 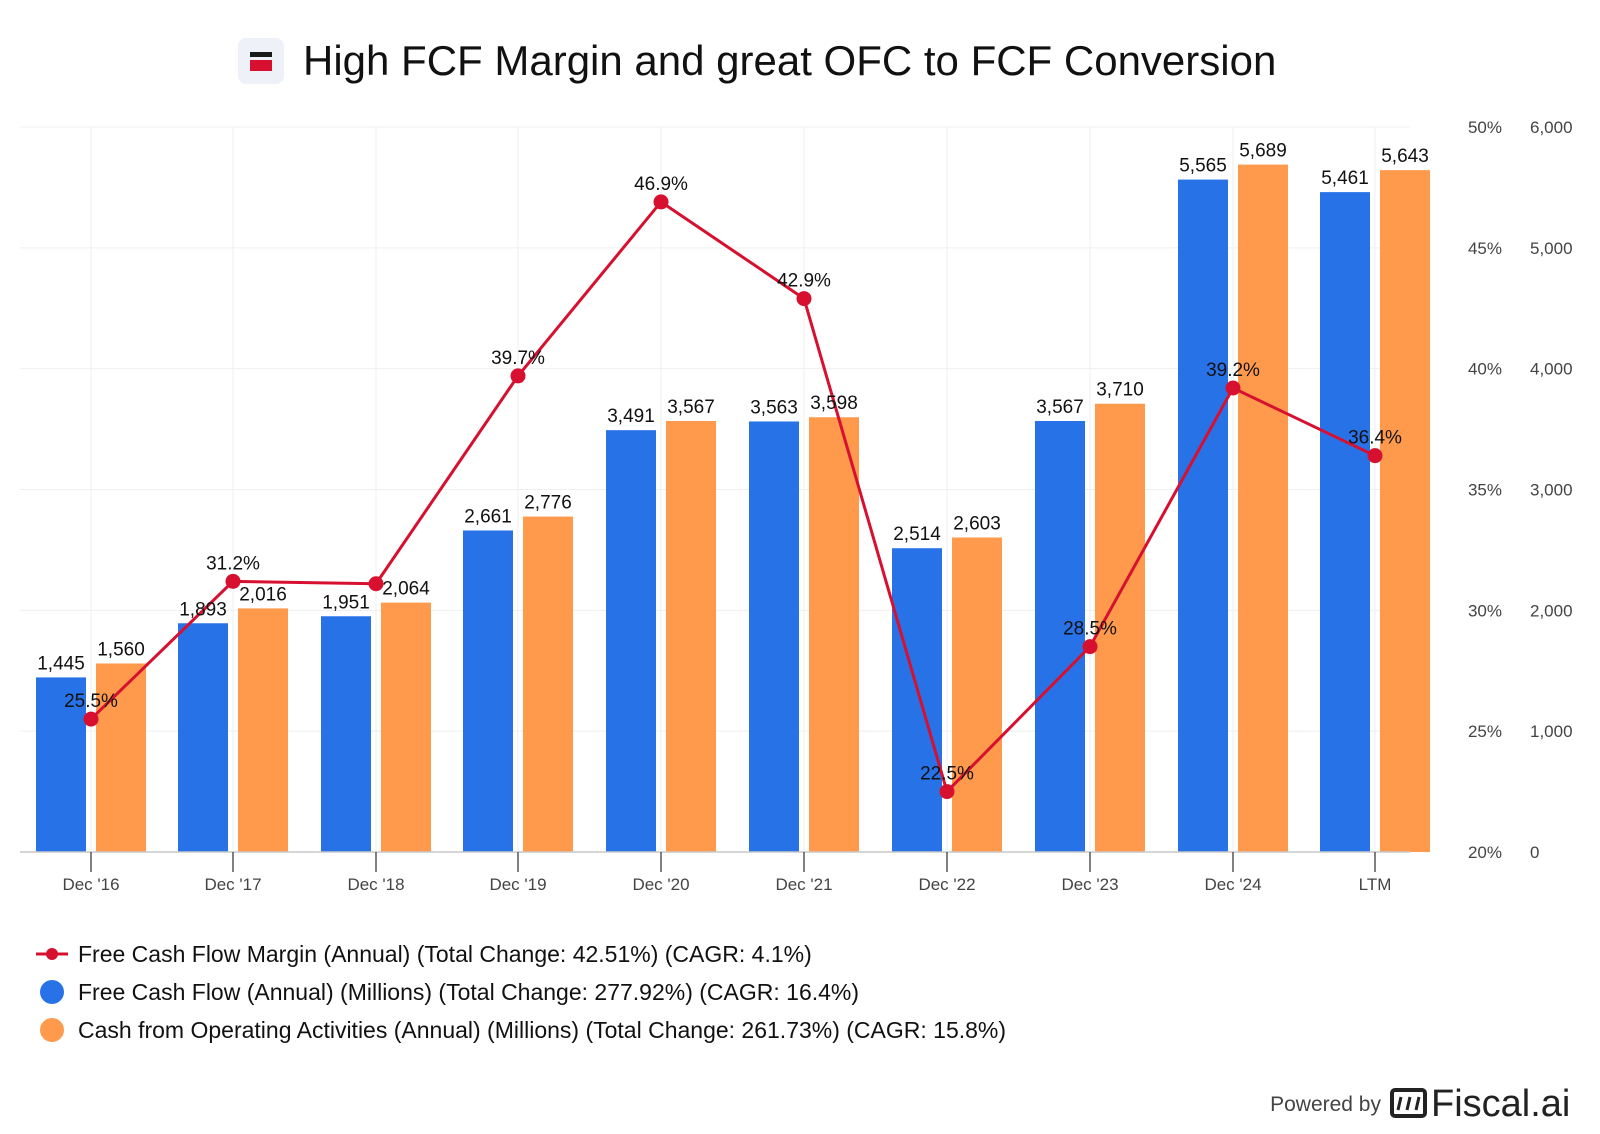 What do you see at coordinates (1405, 156) in the screenshot?
I see `ocf-bar-label: 5,643` at bounding box center [1405, 156].